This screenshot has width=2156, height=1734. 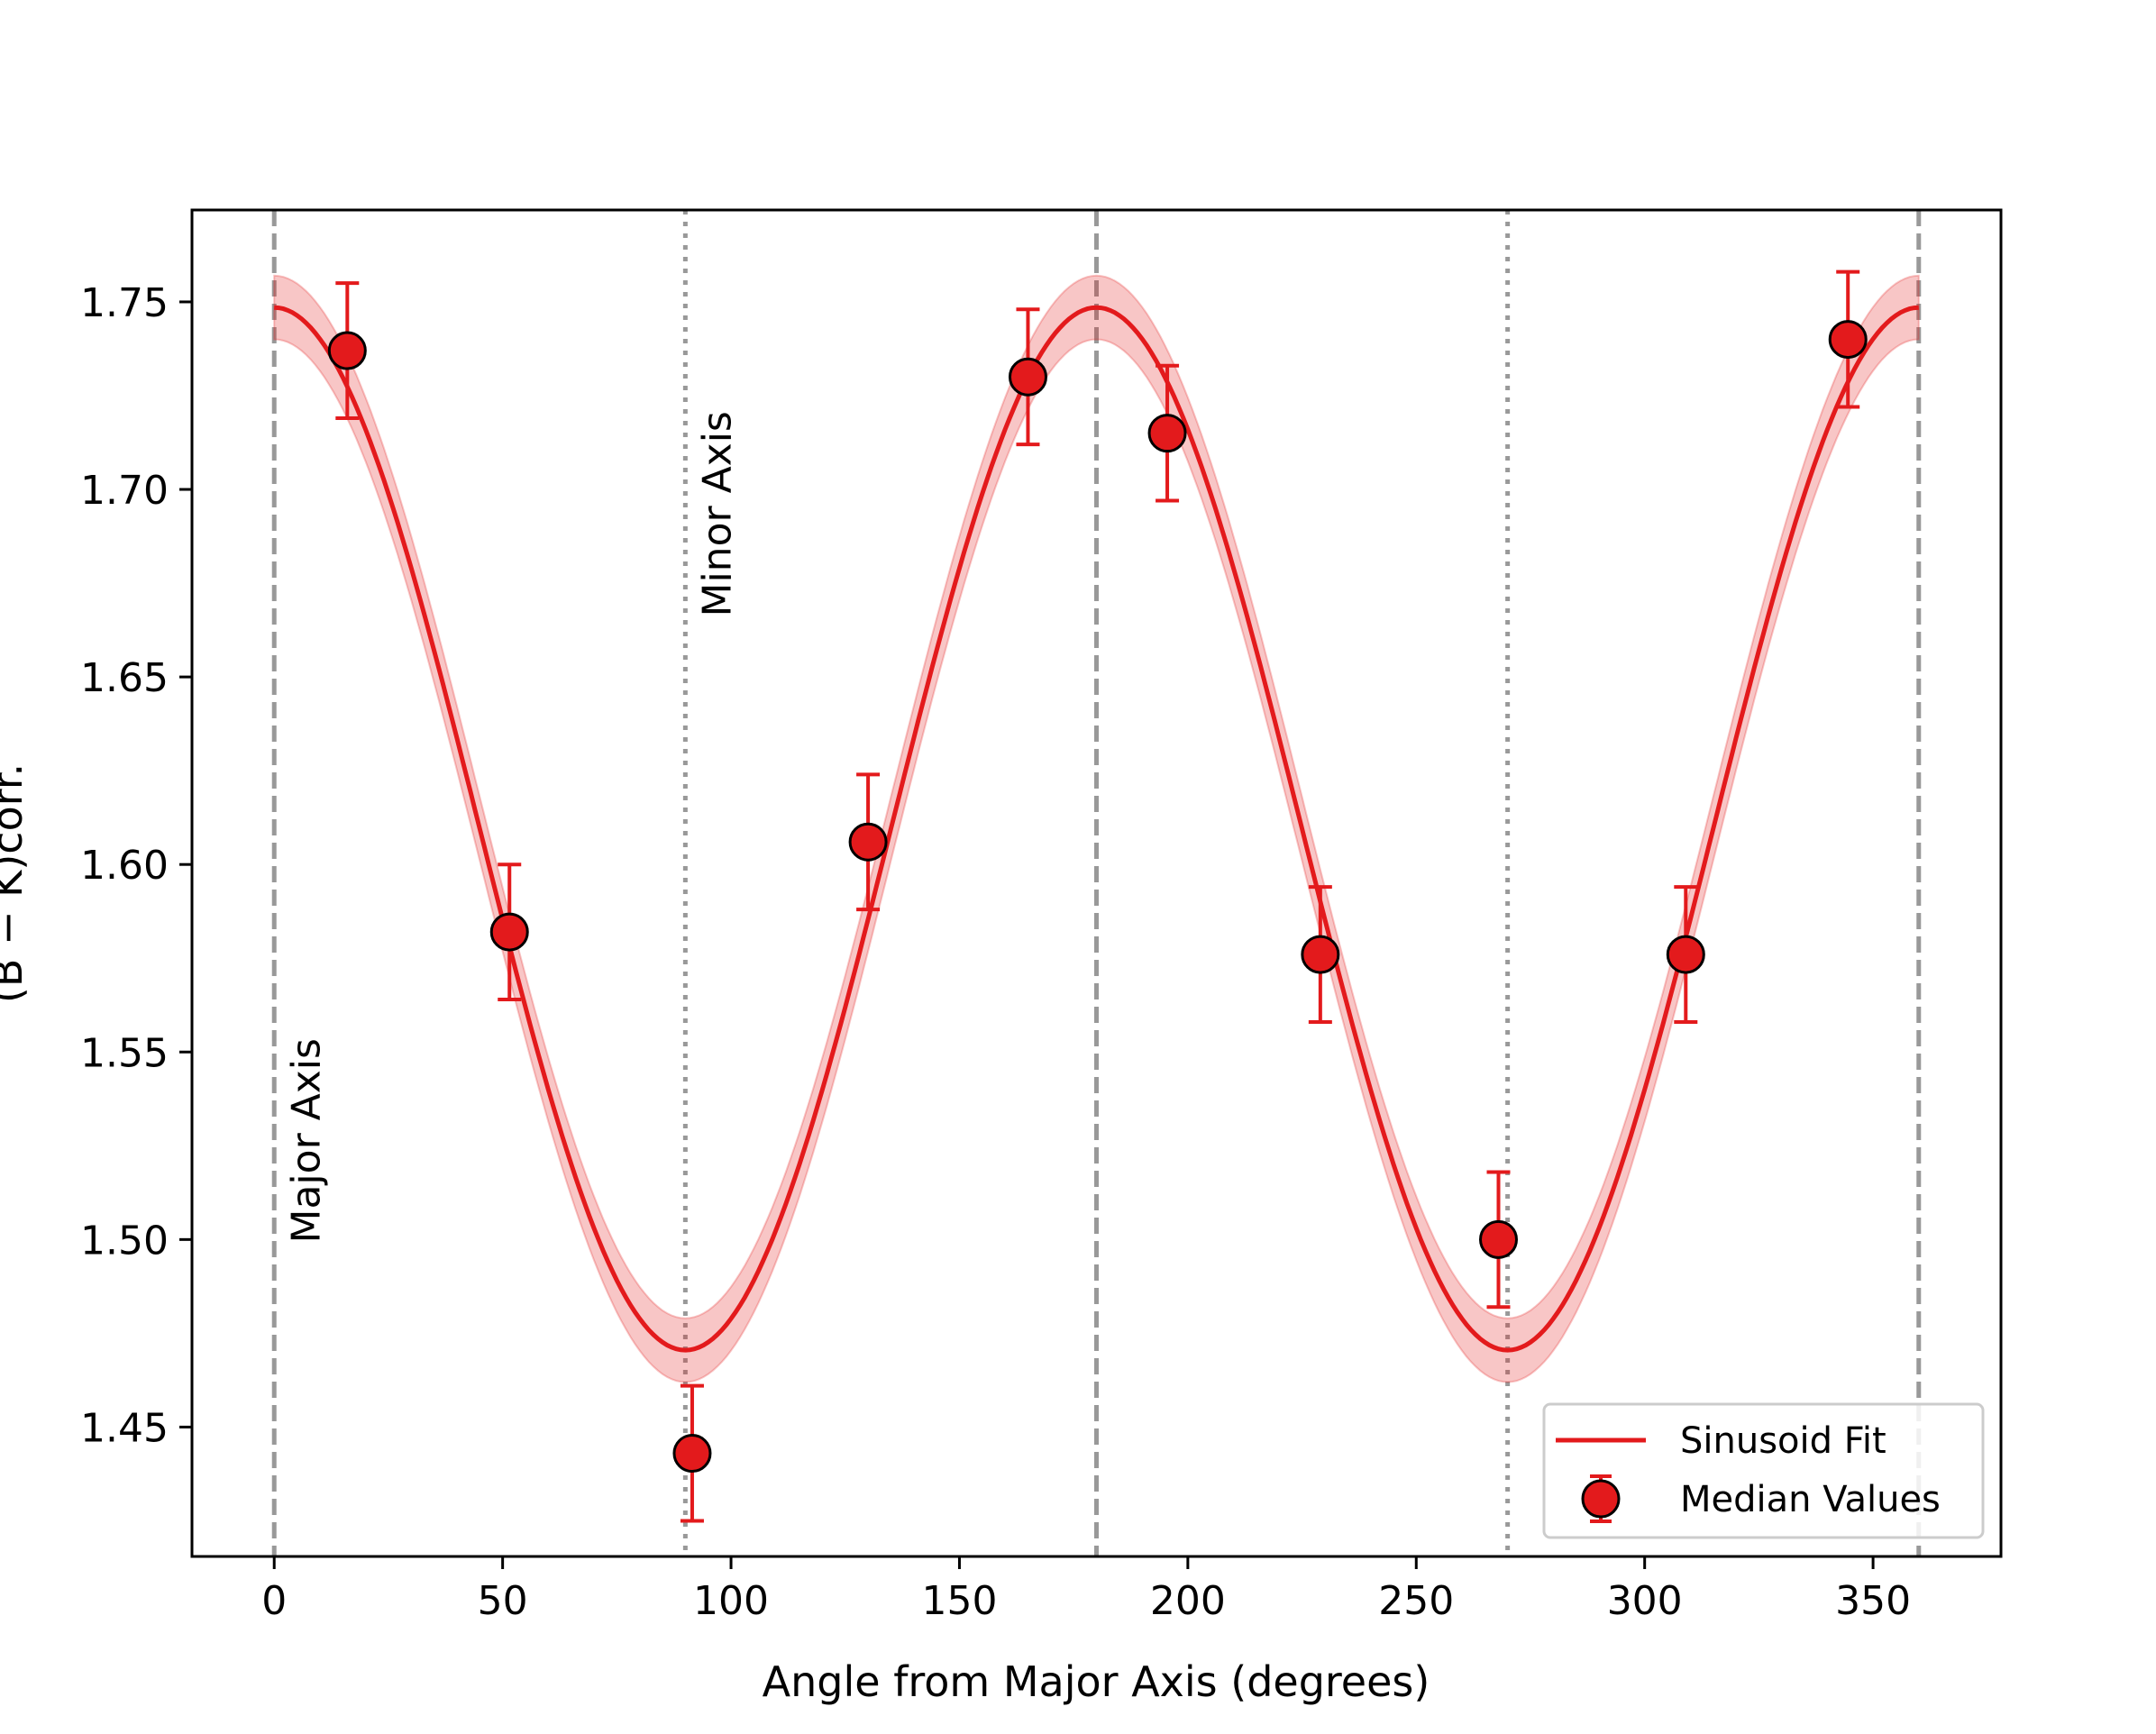 I want to click on y-tick-label: 1.55, so click(x=124, y=1053).